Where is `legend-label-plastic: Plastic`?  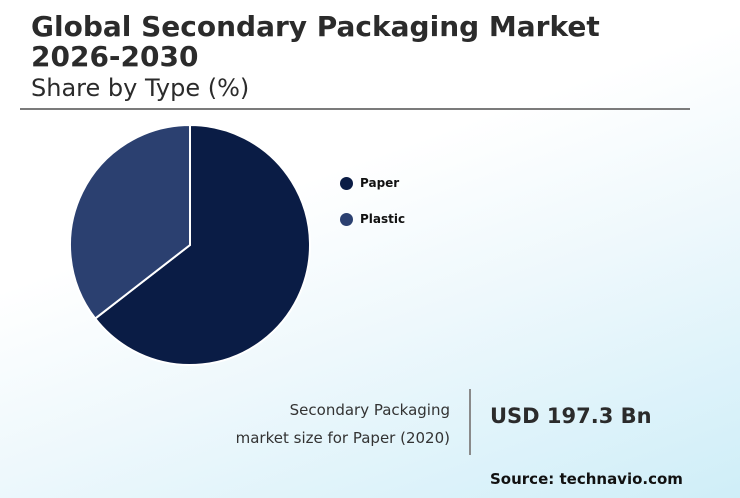 legend-label-plastic: Plastic is located at coordinates (383, 219).